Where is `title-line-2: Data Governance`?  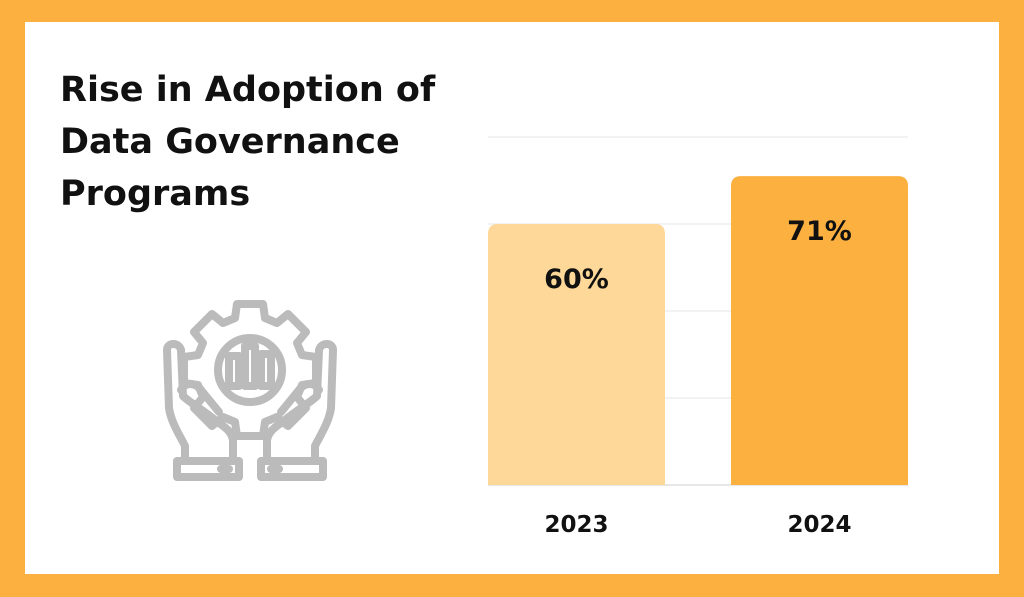
title-line-2: Data Governance is located at coordinates (230, 142).